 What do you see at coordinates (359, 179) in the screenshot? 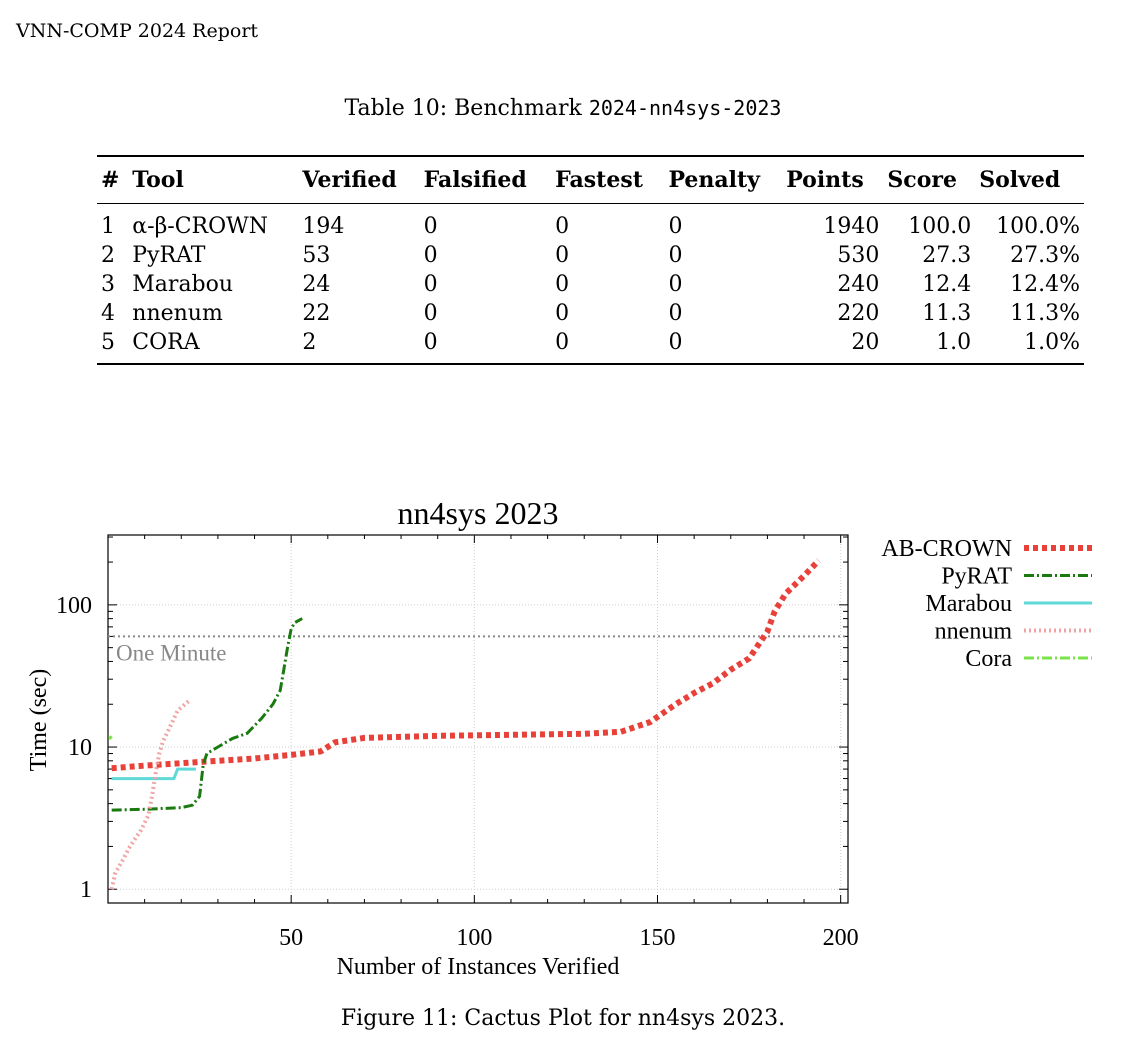
I see `col-verified: Verified` at bounding box center [359, 179].